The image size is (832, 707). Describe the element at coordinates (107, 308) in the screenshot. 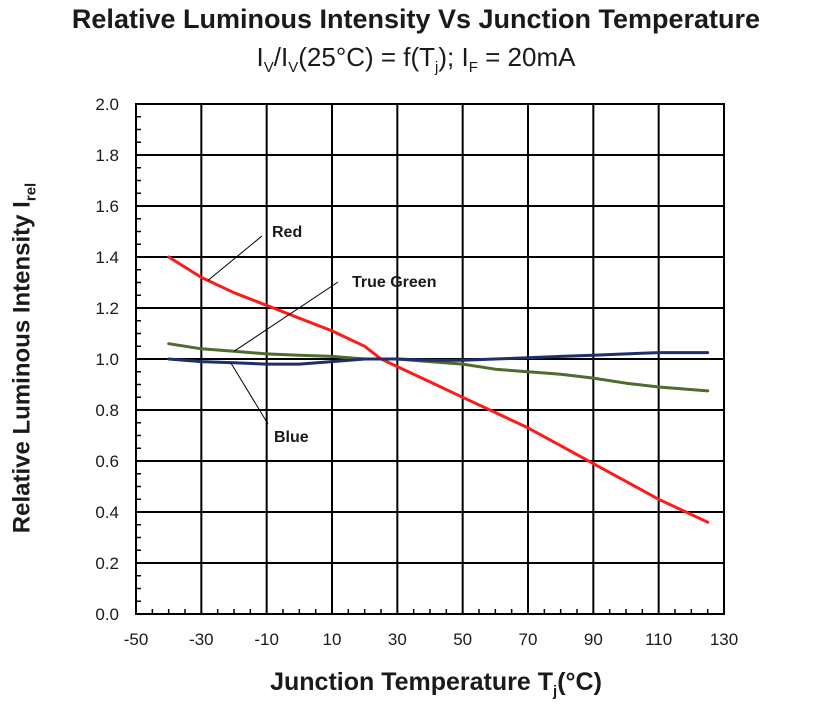

I see `y-tick-label: 1.2` at that location.